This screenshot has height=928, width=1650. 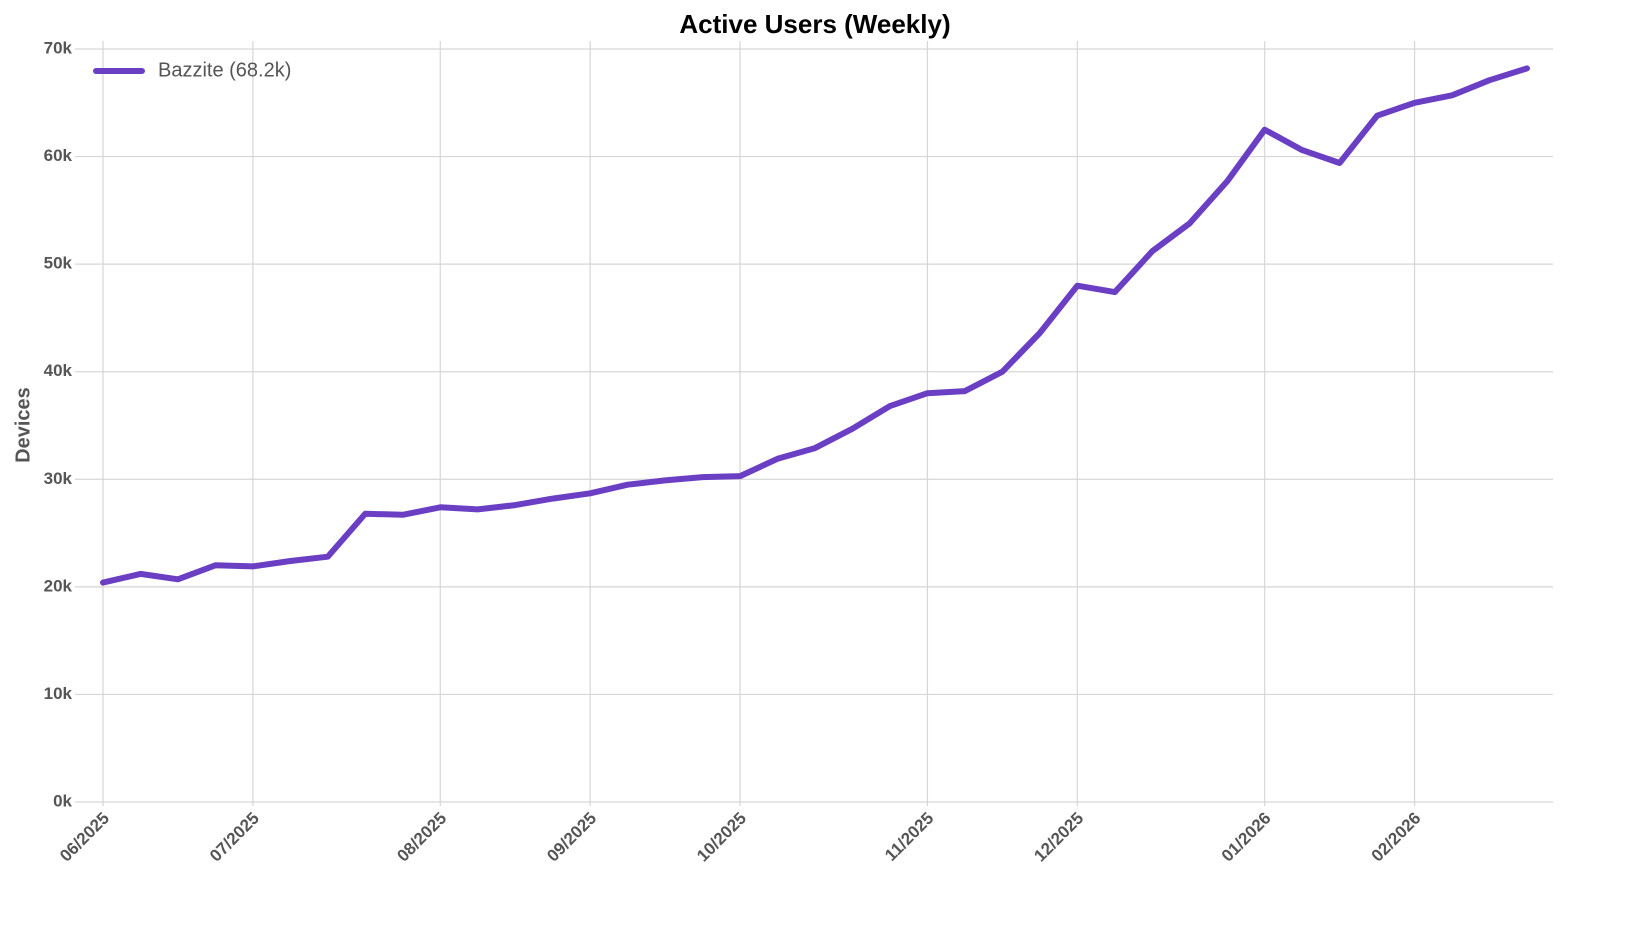 What do you see at coordinates (58, 585) in the screenshot?
I see `y-tick-label: 20k` at bounding box center [58, 585].